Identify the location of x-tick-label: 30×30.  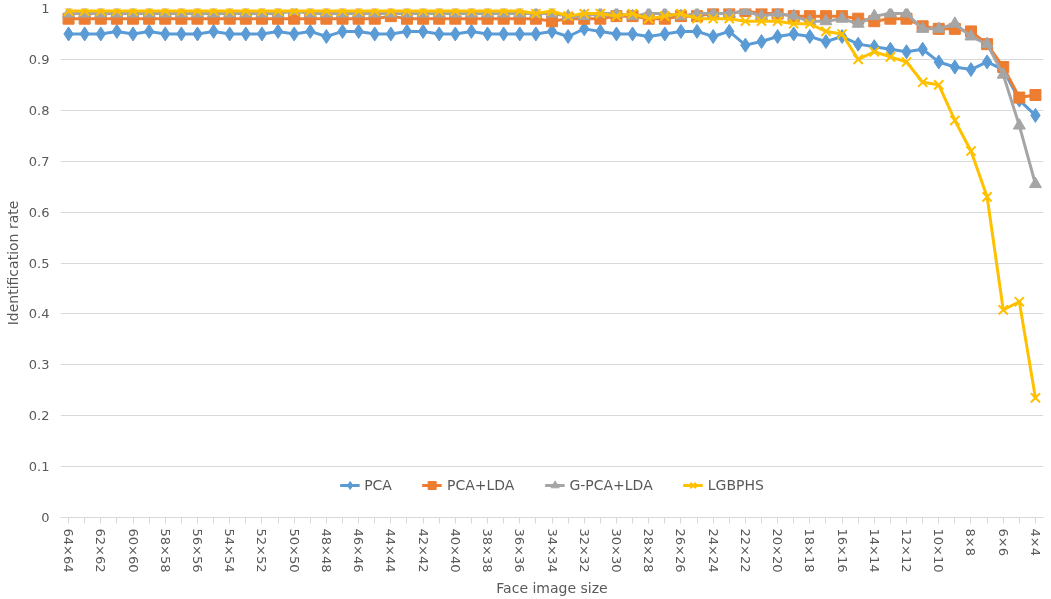
(616, 550).